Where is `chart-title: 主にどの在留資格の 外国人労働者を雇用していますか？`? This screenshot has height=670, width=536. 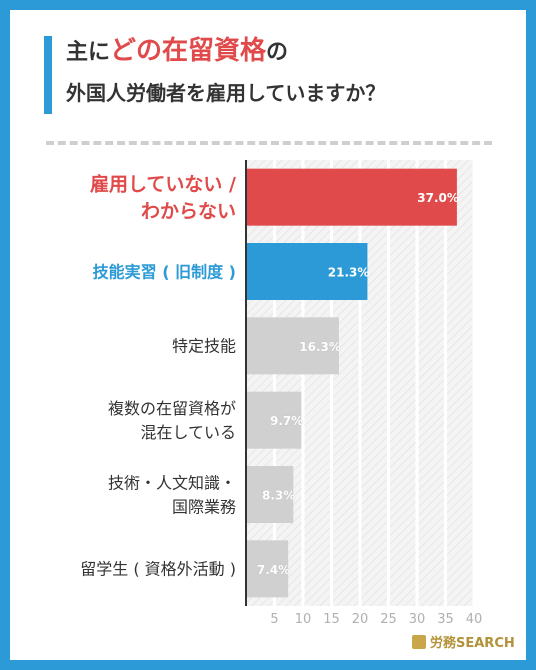
chart-title: 主にどの在留資格の 外国人労働者を雇用していますか？ is located at coordinates (286, 72).